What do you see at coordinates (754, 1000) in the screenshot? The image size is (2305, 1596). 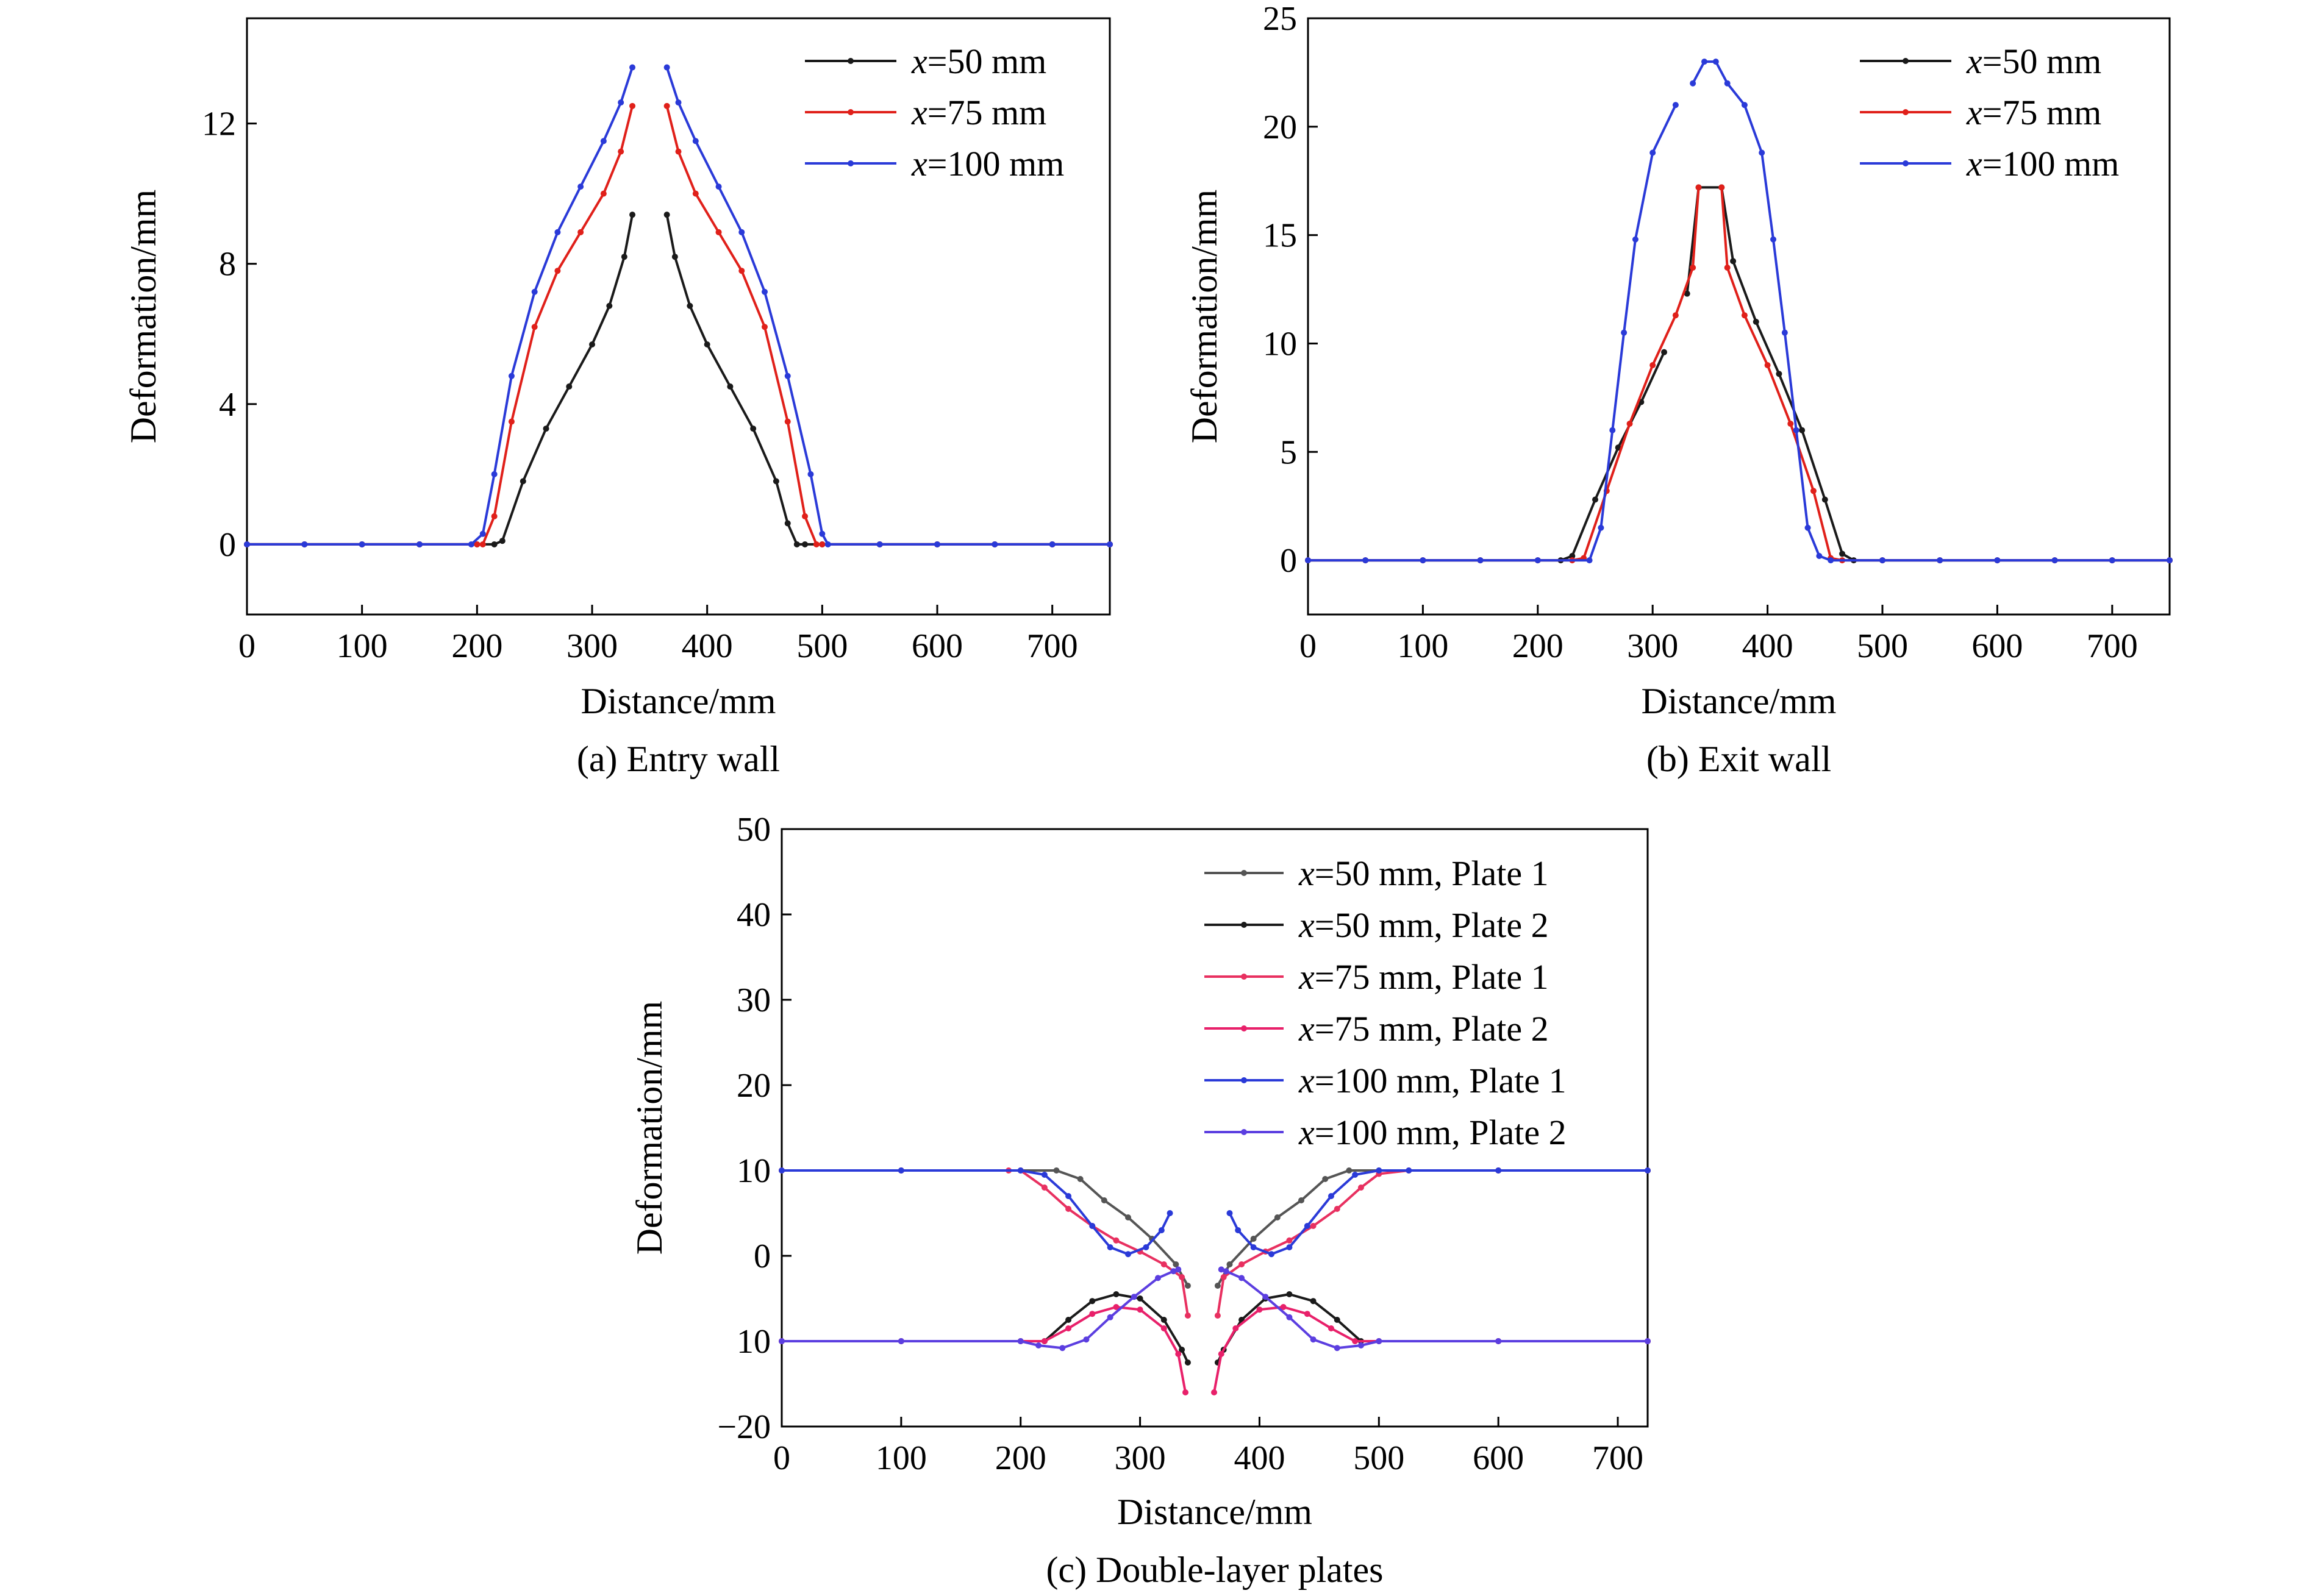 I see `y-tick-label: 30` at bounding box center [754, 1000].